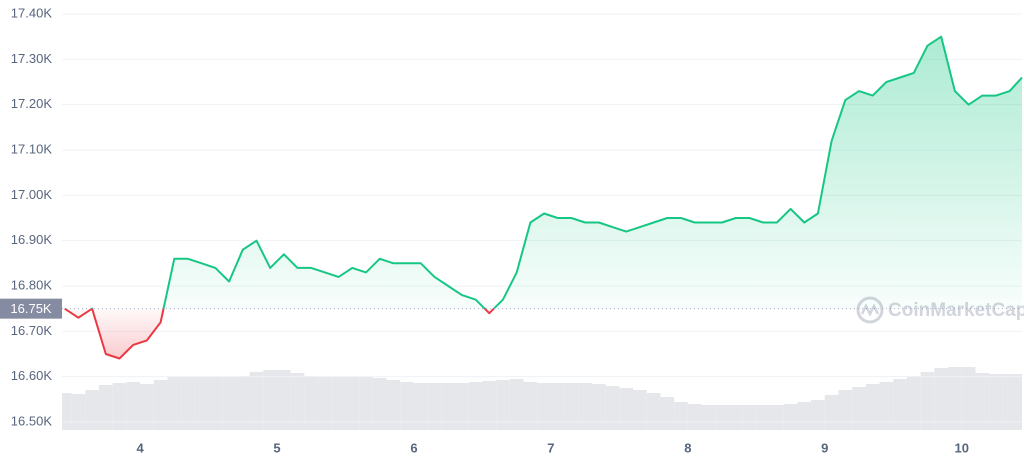 This screenshot has height=462, width=1024. I want to click on y-tick-label: 16.60K, so click(32, 375).